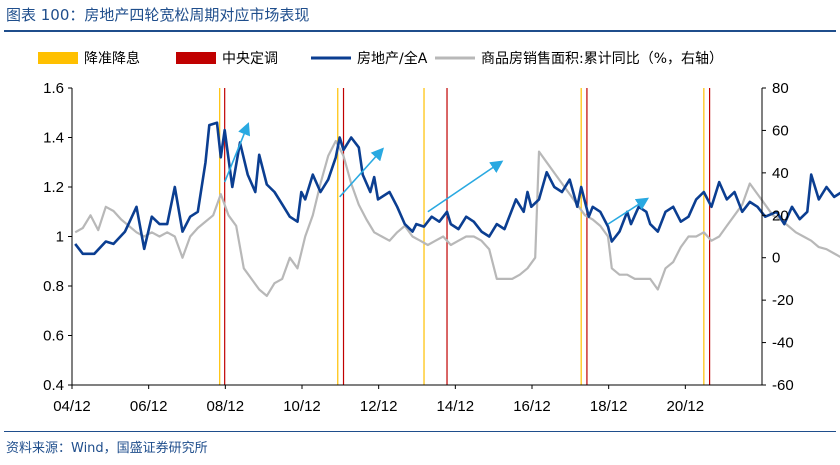 The height and width of the screenshot is (465, 840). I want to click on legend-label-3: 商品房销售面积:累计同比（%，右轴）, so click(602, 59).